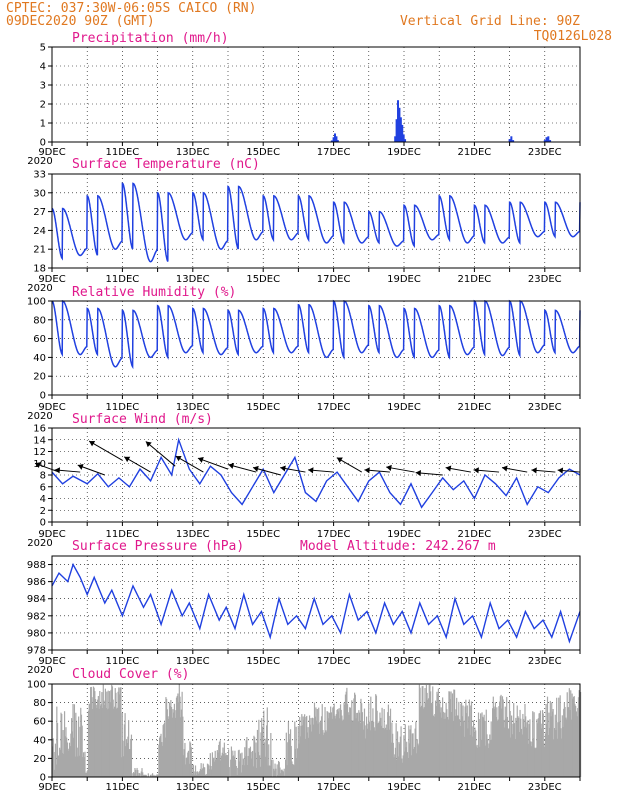 This screenshot has height=800, width=618. What do you see at coordinates (263, 661) in the screenshot?
I see `x-tick-label: 15DEC` at bounding box center [263, 661].